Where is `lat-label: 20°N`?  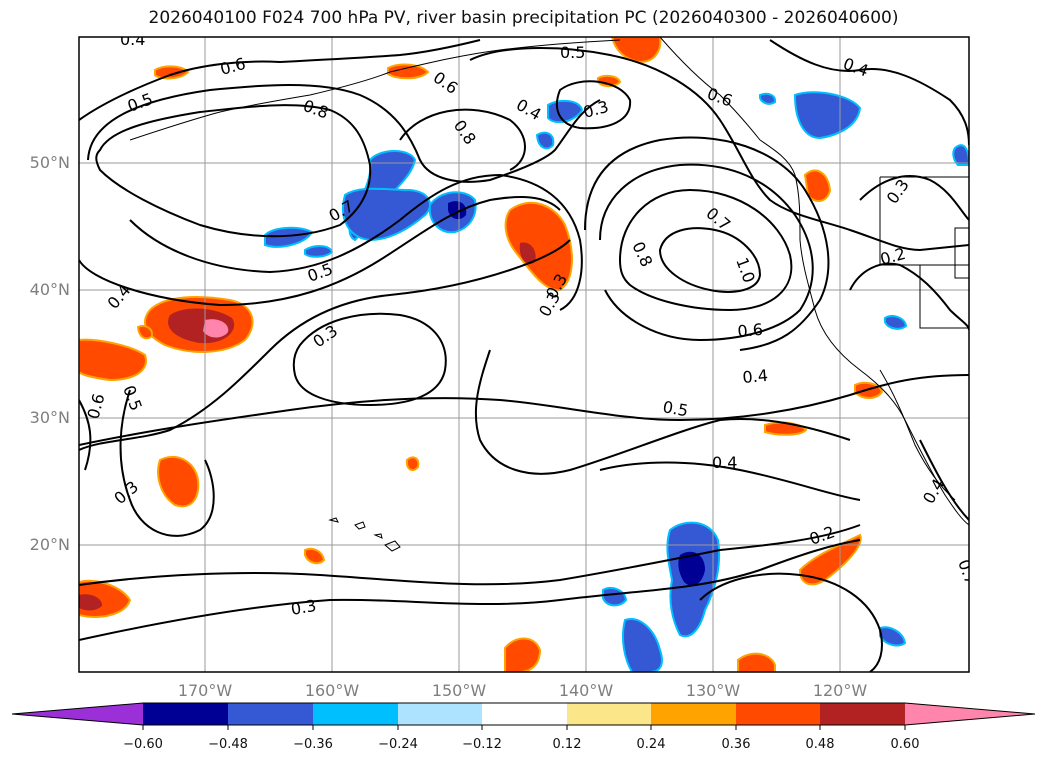 lat-label: 20°N is located at coordinates (49, 544).